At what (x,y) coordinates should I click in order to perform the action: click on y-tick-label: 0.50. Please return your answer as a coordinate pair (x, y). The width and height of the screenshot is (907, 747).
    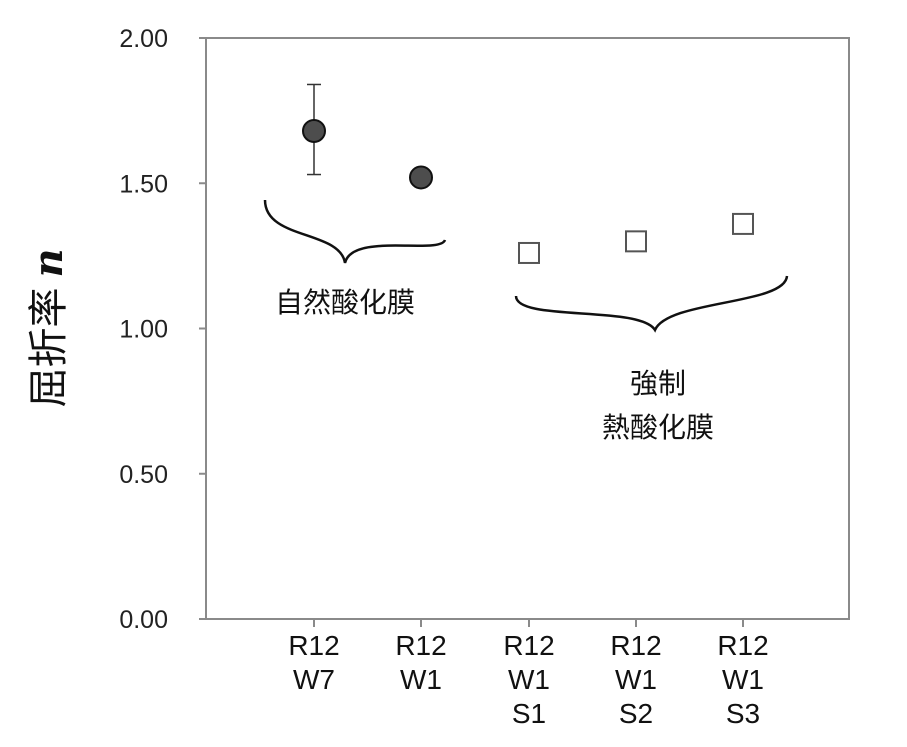
    Looking at the image, I should click on (143, 475).